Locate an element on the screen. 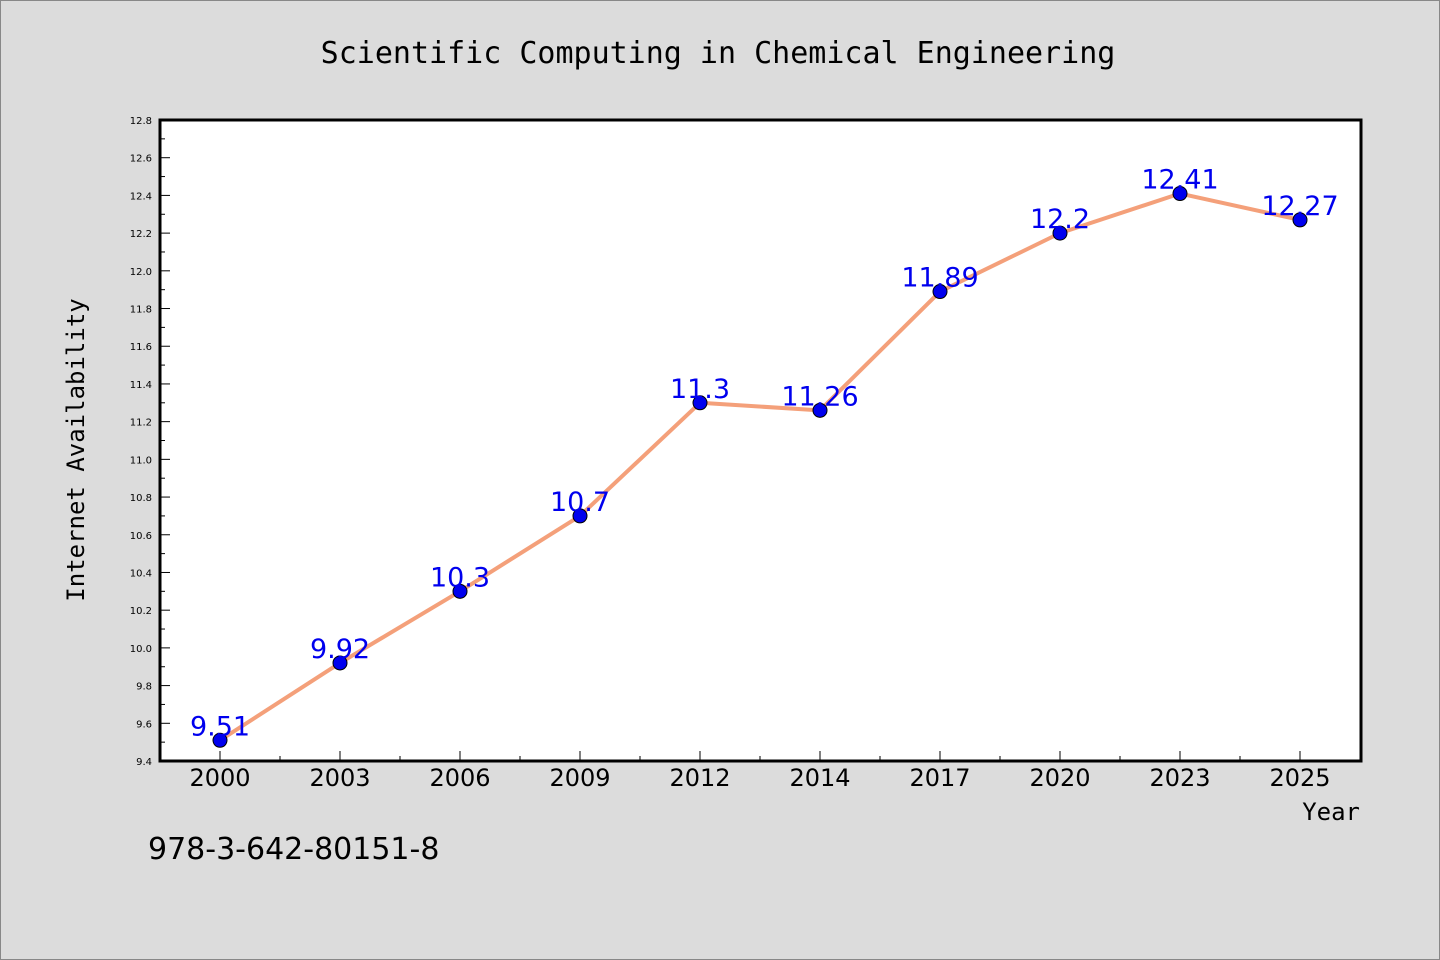  y-tick-label: 12.8 is located at coordinates (141, 121).